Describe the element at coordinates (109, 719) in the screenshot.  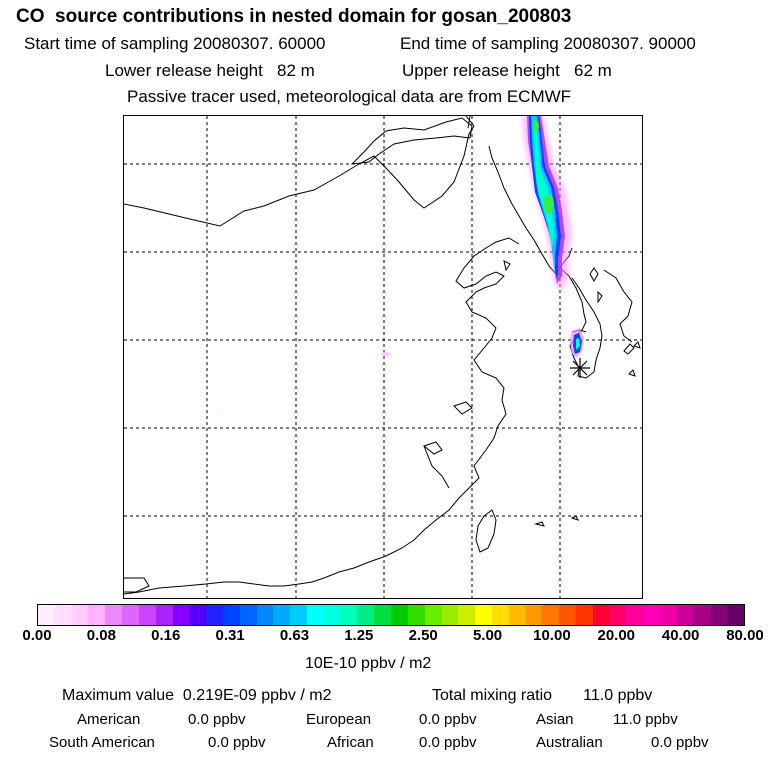
I see `american-label: American` at that location.